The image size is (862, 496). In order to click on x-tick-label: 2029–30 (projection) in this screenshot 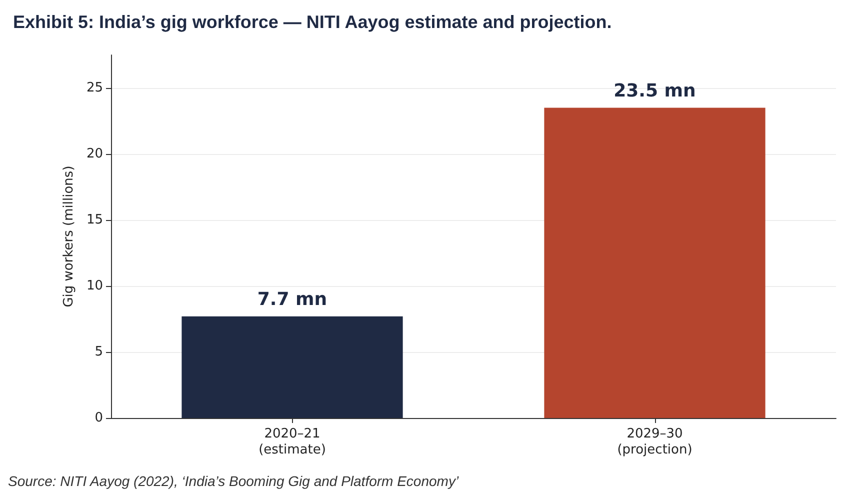, I will do `click(654, 442)`.